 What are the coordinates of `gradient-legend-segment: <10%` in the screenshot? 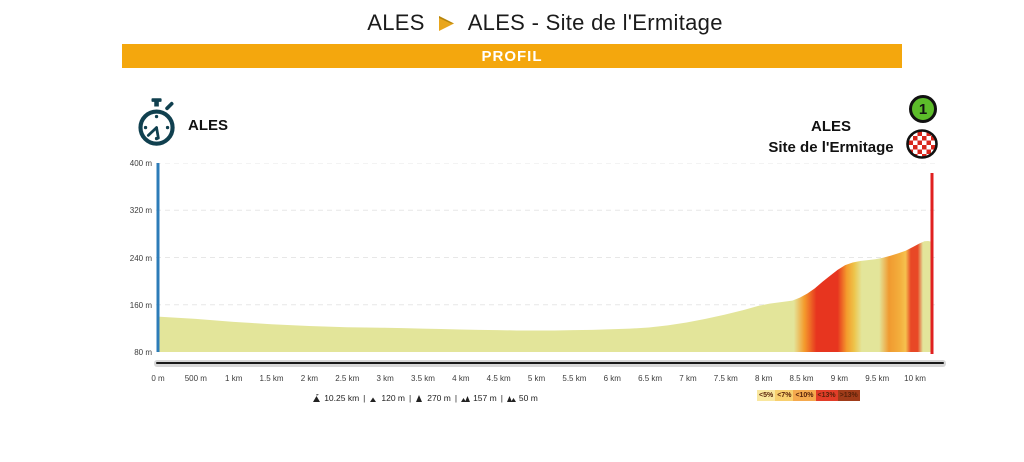 It's located at (804, 395).